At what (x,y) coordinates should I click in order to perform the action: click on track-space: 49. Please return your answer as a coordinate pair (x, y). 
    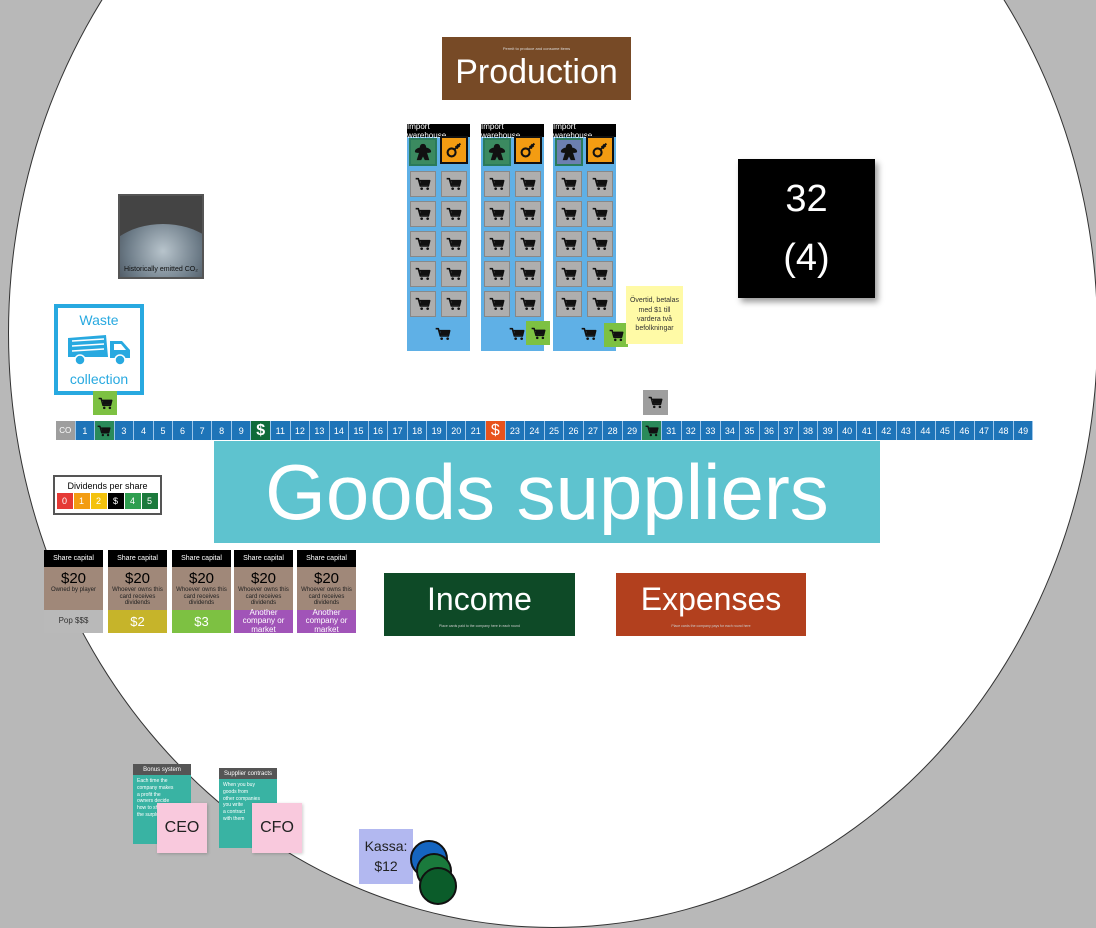
    Looking at the image, I should click on (1023, 430).